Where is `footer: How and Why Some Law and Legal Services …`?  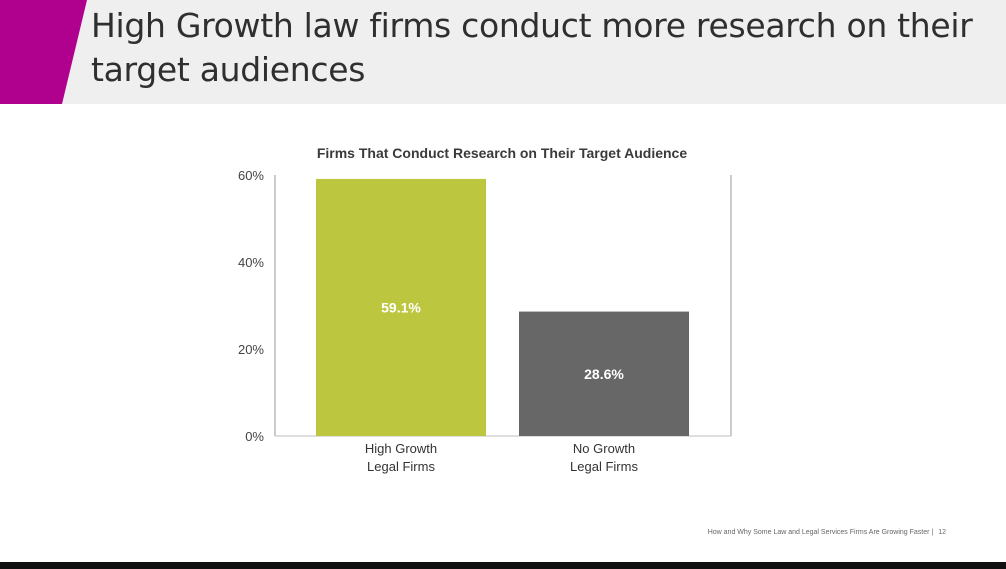 footer: How and Why Some Law and Legal Services … is located at coordinates (827, 532).